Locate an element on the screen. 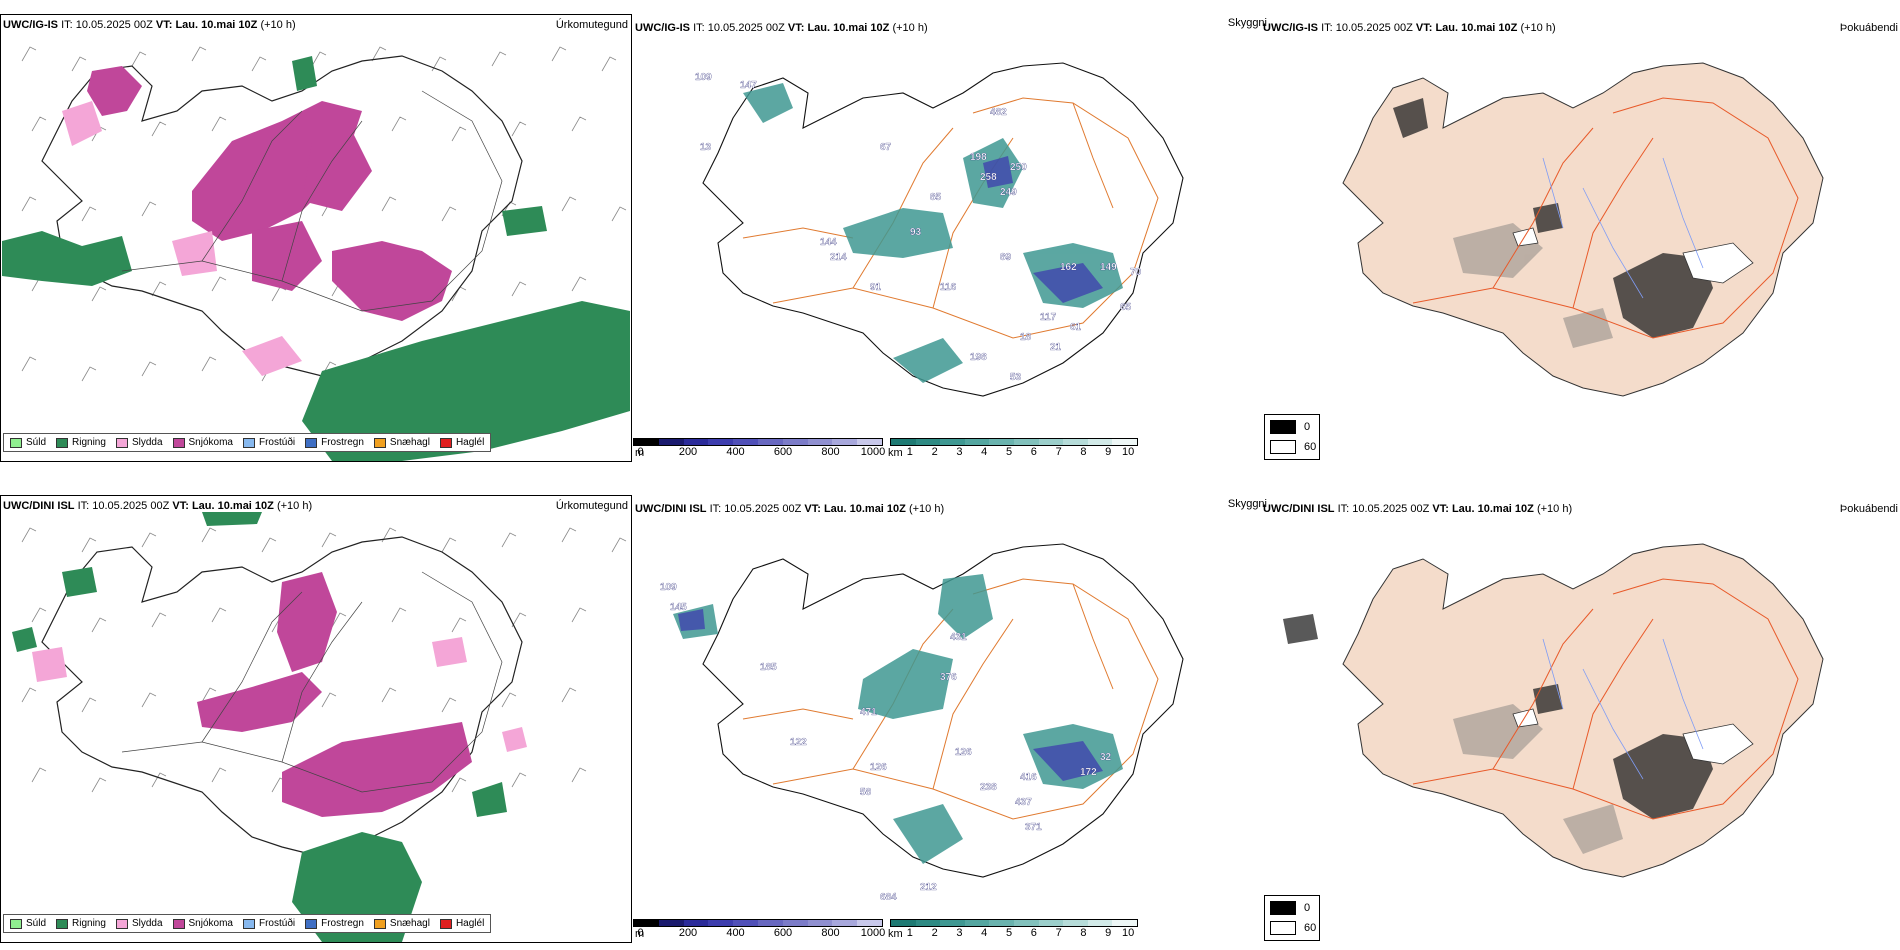 This screenshot has width=1900, height=950. fog-map-top is located at coordinates (1583, 229).